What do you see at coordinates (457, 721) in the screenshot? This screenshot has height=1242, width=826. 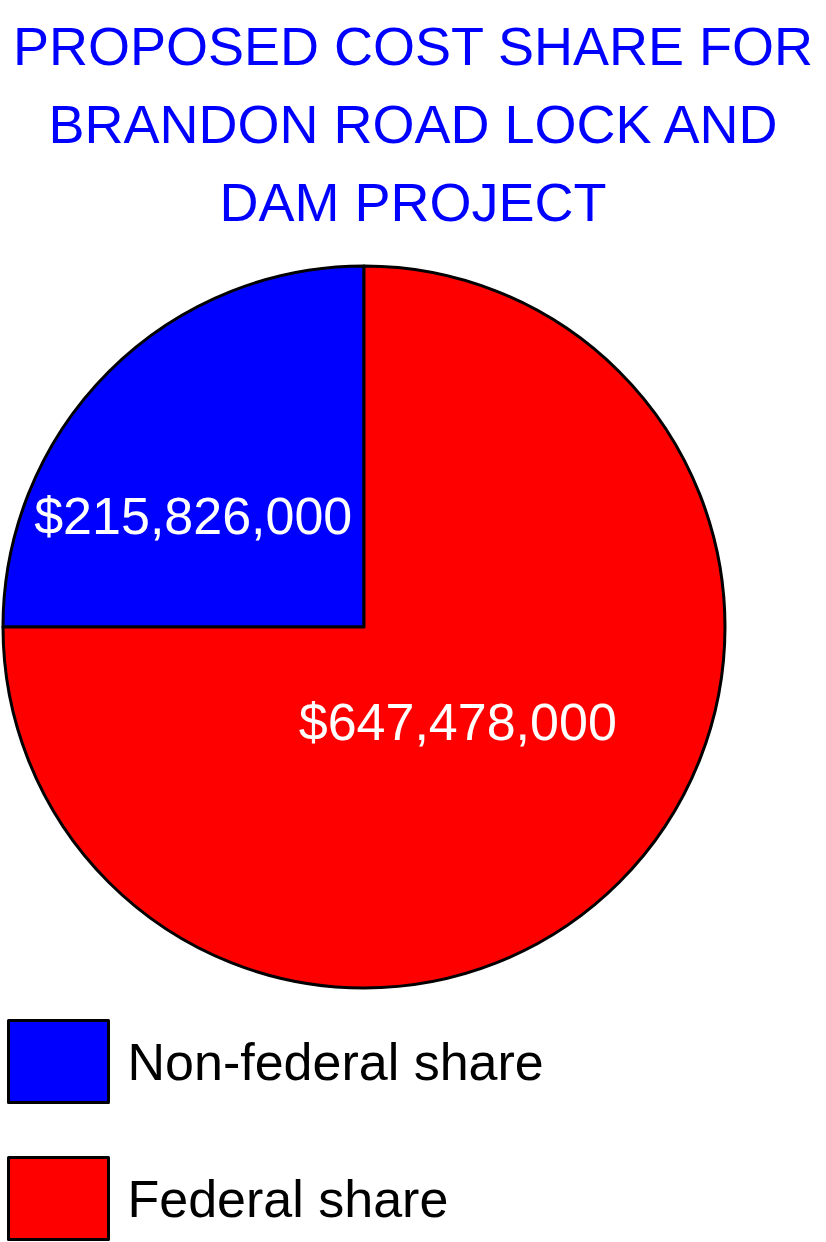 I see `data-label: $647,478,000` at bounding box center [457, 721].